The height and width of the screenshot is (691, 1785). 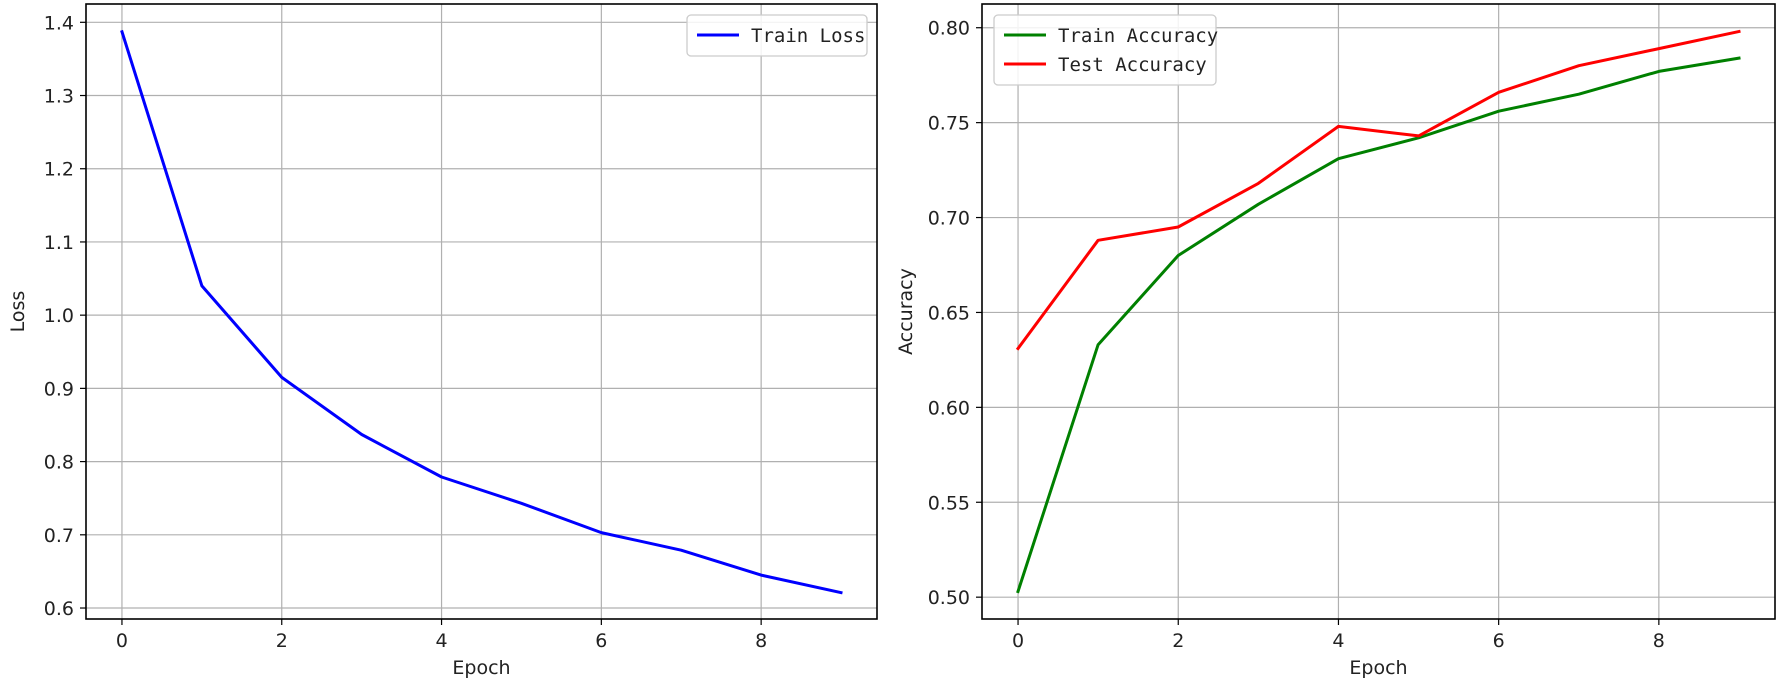 I want to click on y-tick-label: 0.8, so click(x=59, y=463).